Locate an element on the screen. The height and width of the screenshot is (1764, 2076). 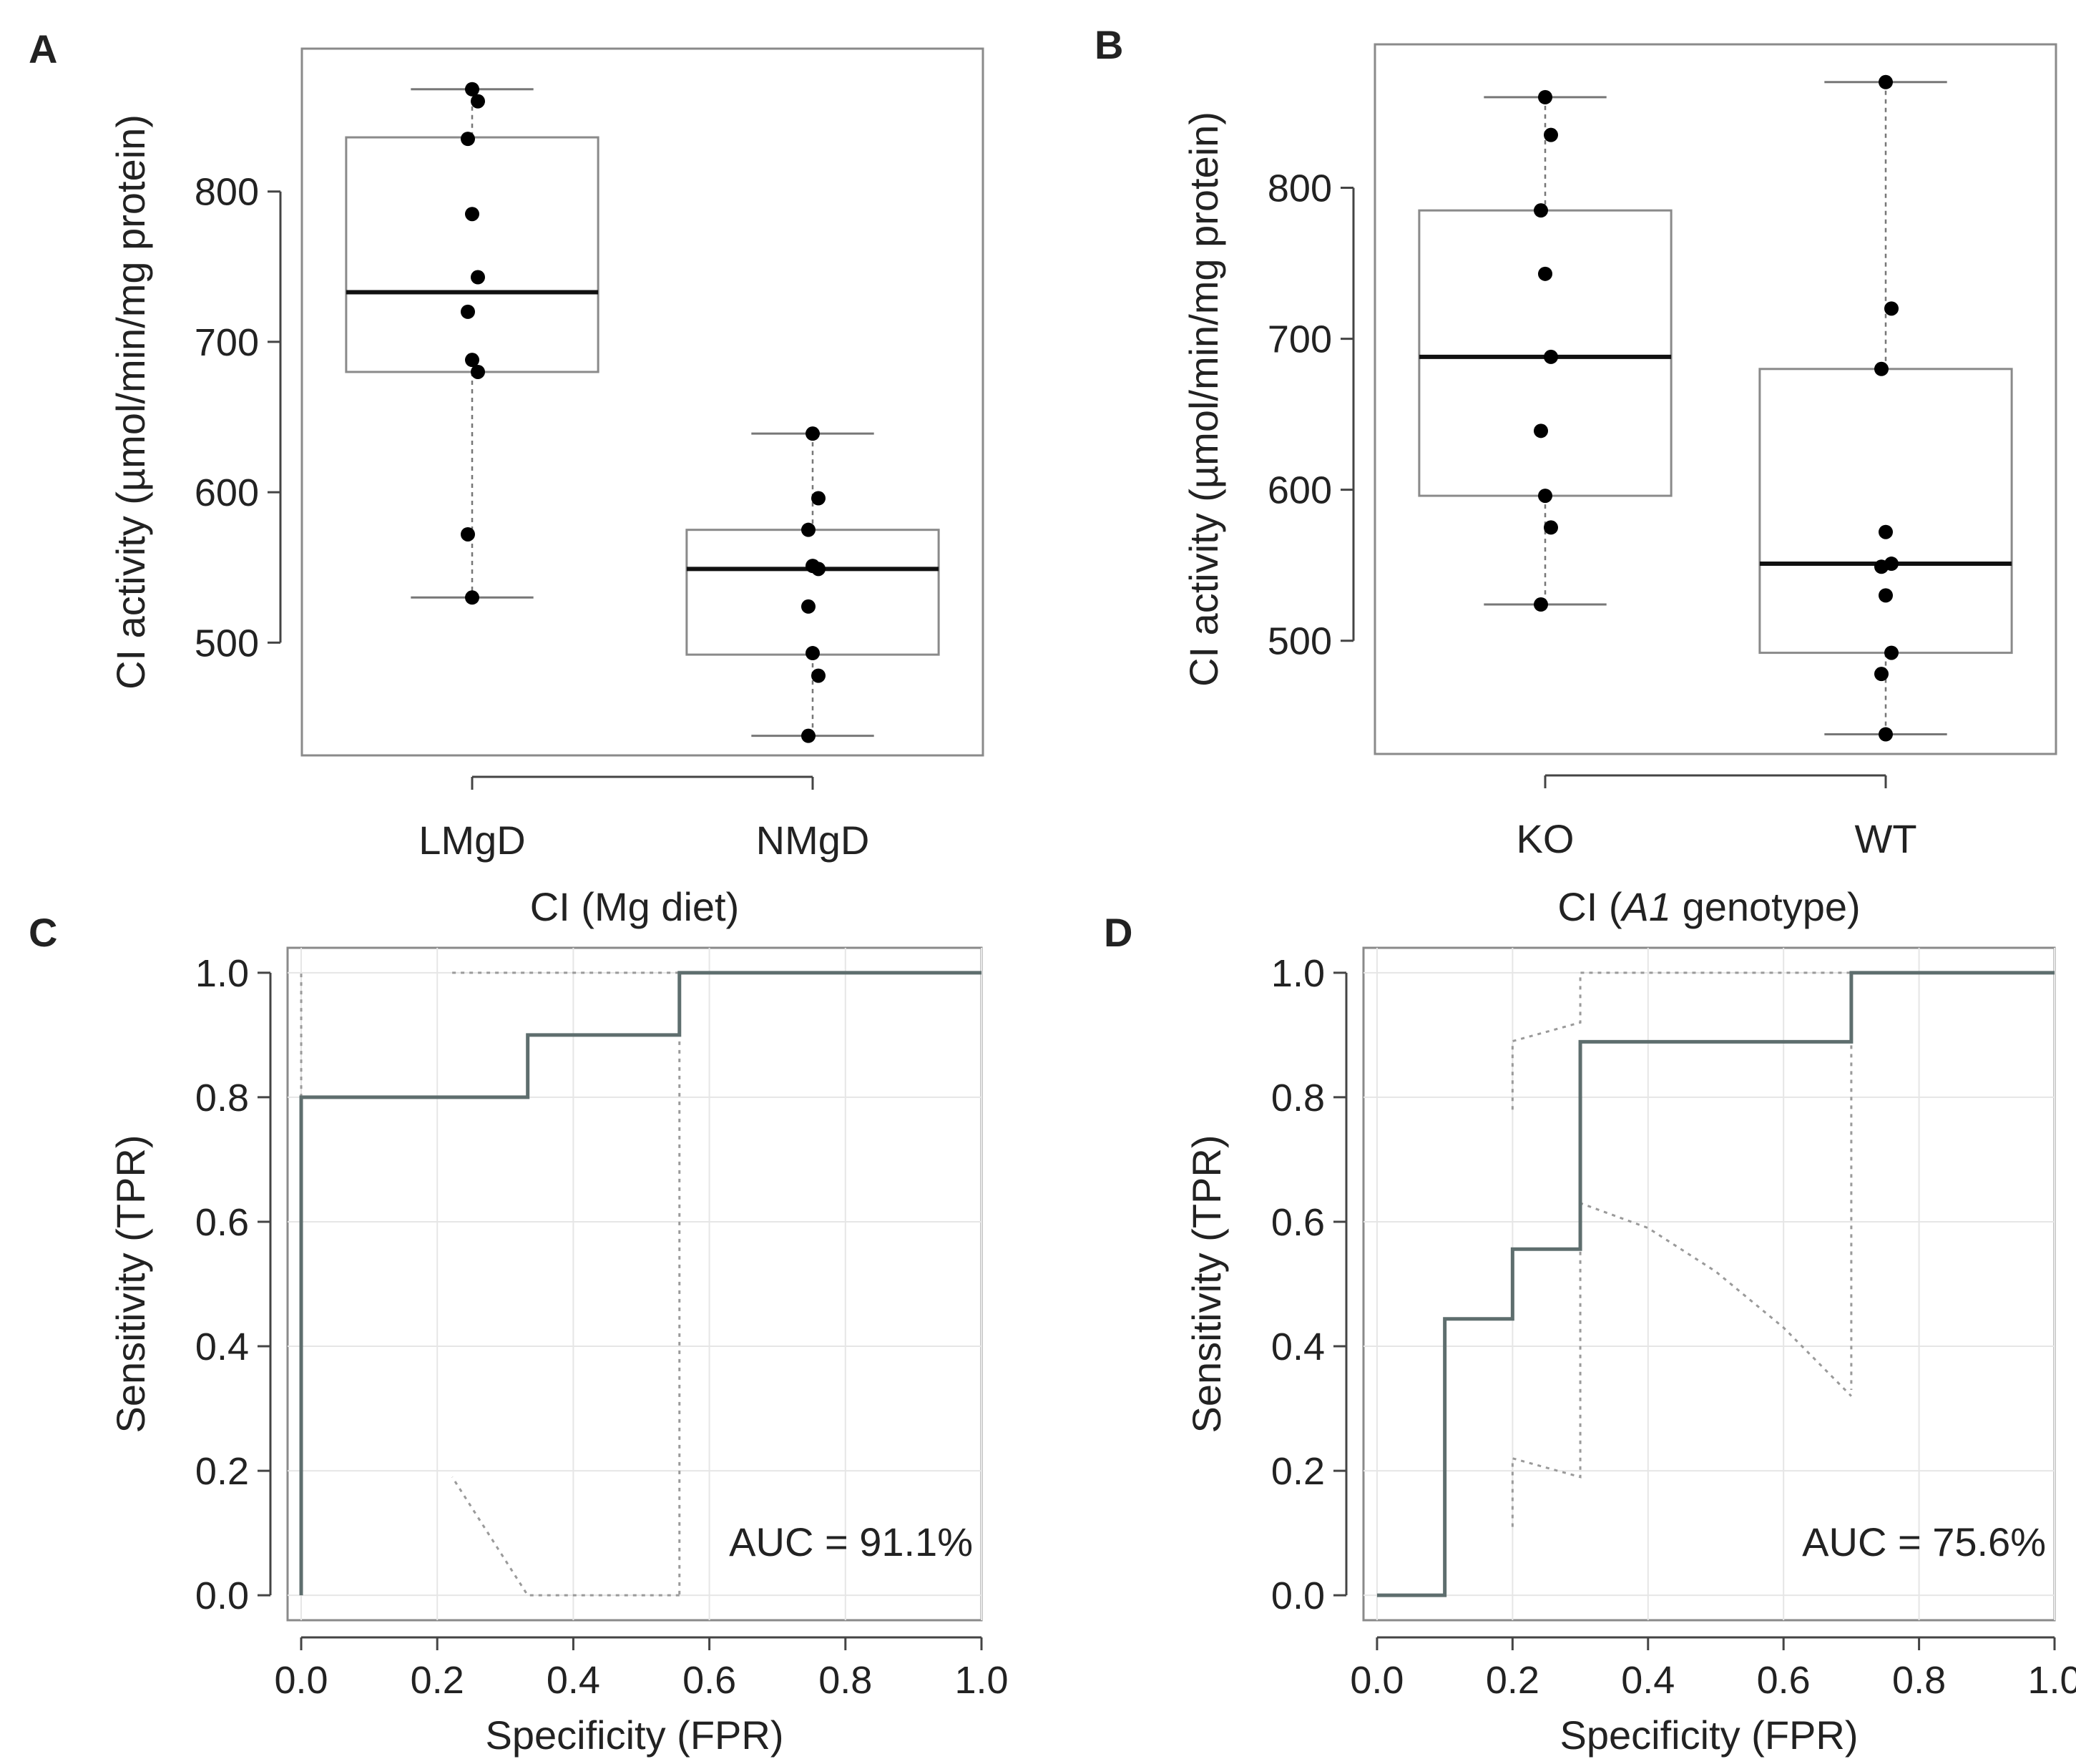
auc-annotation: AUC = 91.1% is located at coordinates (851, 1541).